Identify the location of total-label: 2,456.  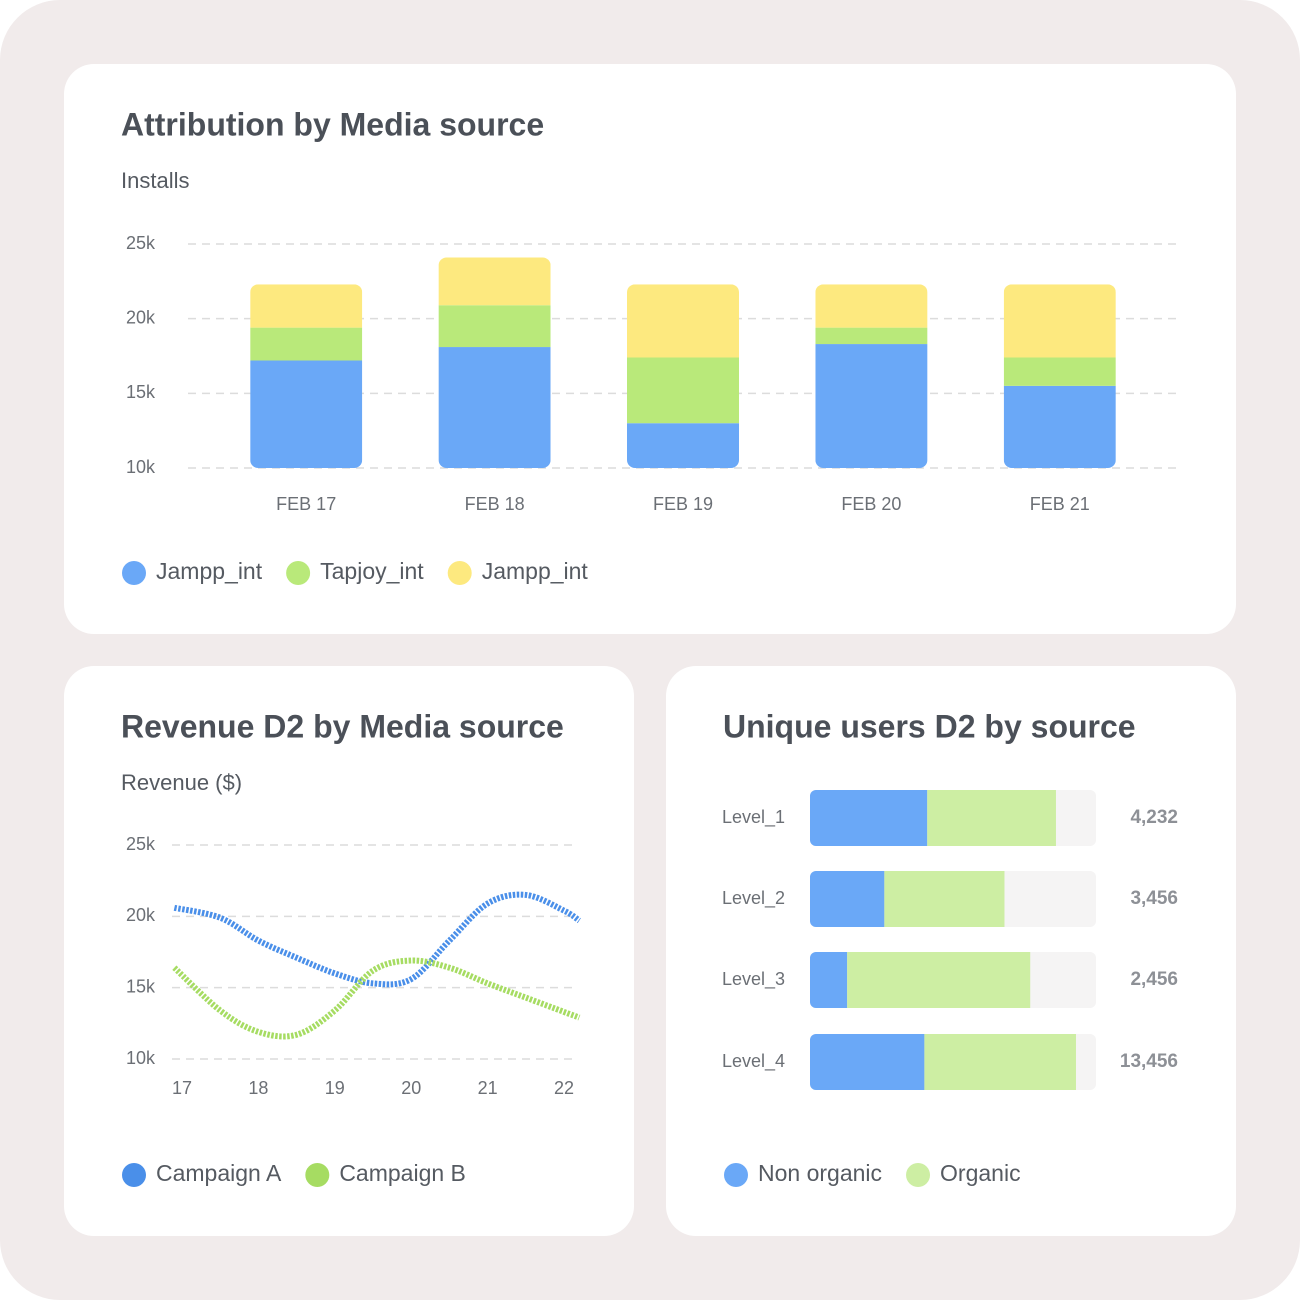
(1154, 979).